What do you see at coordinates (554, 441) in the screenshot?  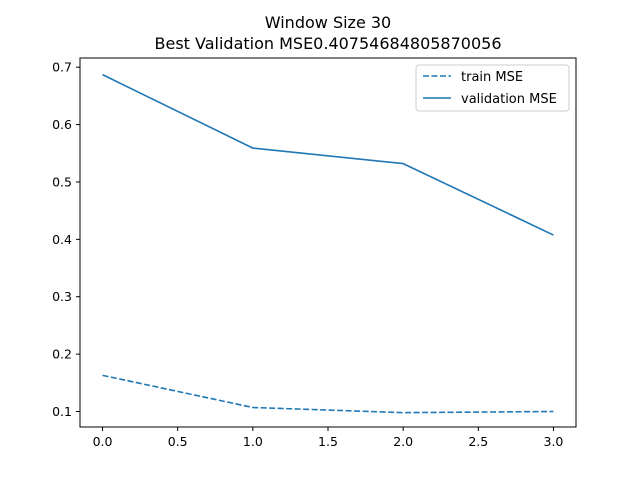 I see `x-tick-label: 3.0` at bounding box center [554, 441].